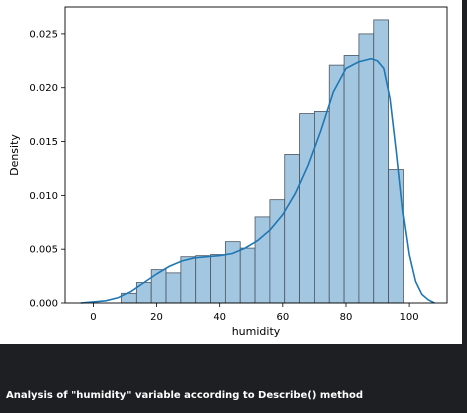 The image size is (467, 413). What do you see at coordinates (282, 317) in the screenshot?
I see `x-tick-label: 60` at bounding box center [282, 317].